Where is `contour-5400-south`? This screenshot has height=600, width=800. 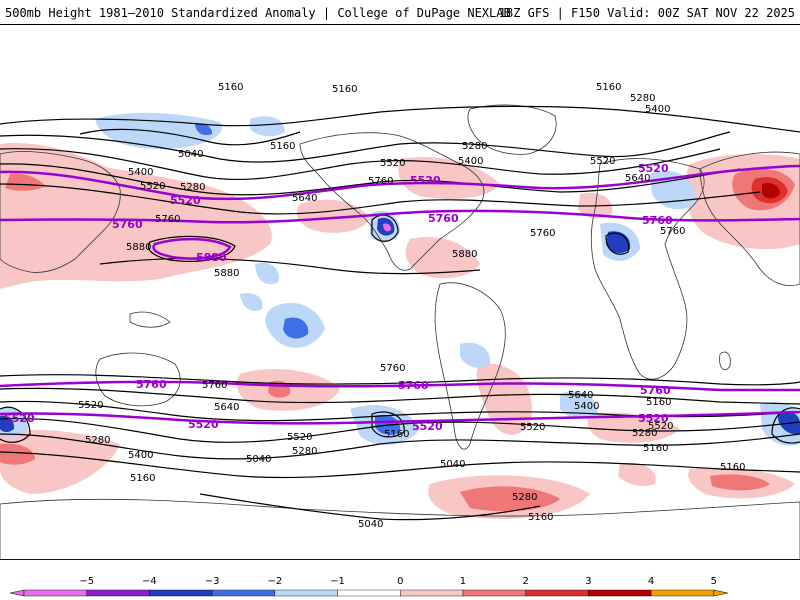 contour-5400-south is located at coordinates (400, 430).